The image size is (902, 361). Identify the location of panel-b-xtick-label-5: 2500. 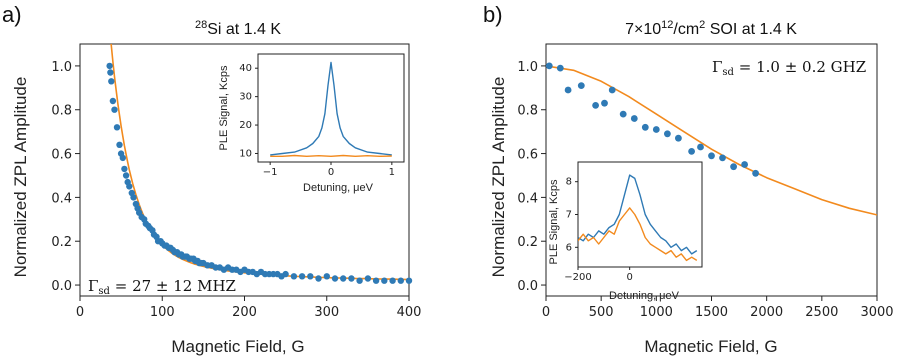
(821, 312).